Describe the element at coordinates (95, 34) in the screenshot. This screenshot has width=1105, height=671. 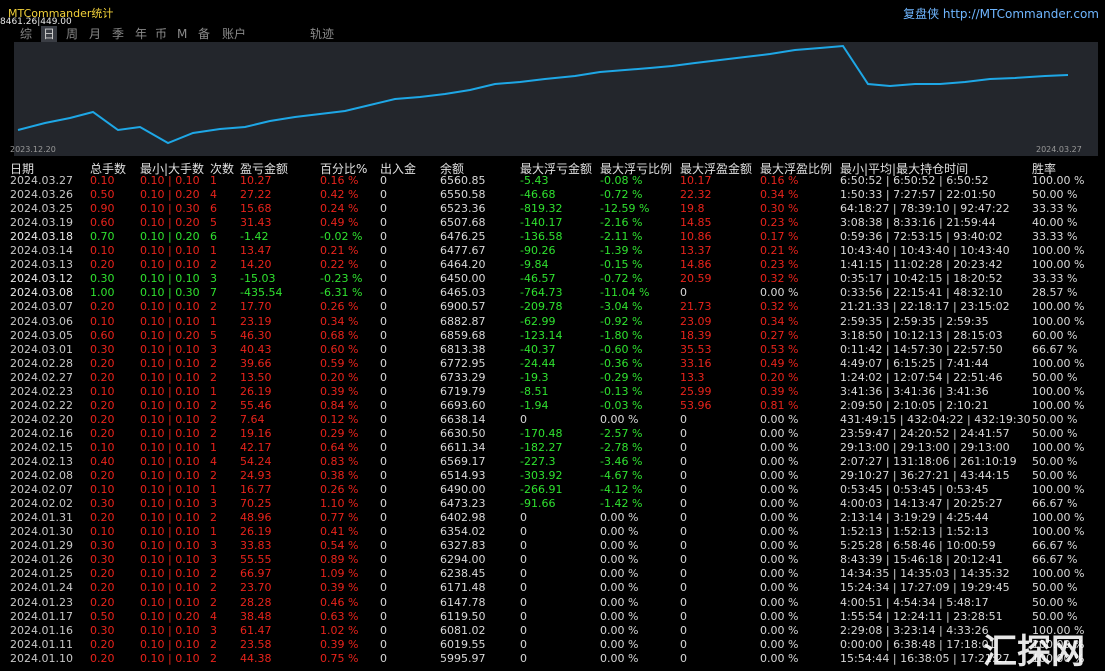
I see `tab: 月` at that location.